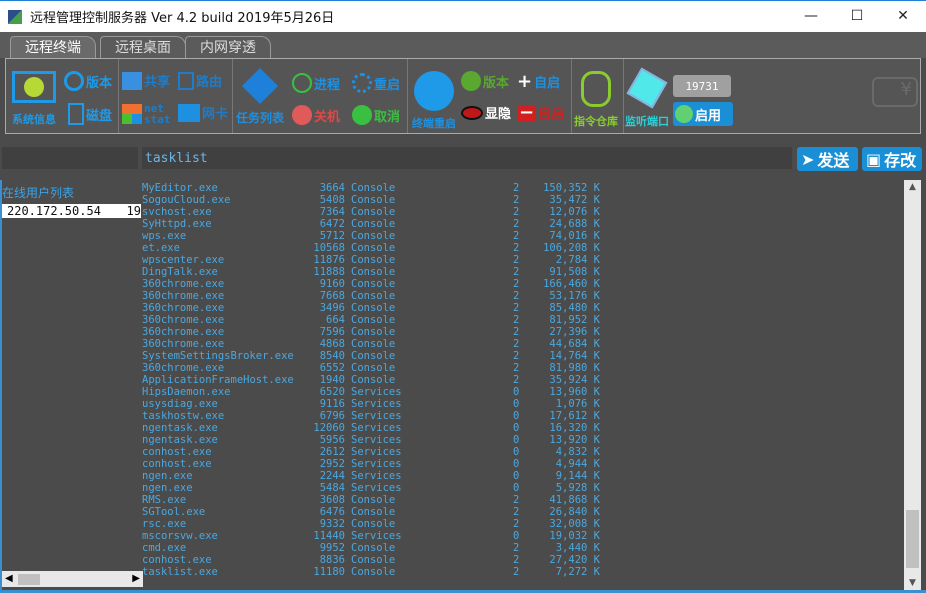  What do you see at coordinates (703, 114) in the screenshot?
I see `enable-button: 启用` at bounding box center [703, 114].